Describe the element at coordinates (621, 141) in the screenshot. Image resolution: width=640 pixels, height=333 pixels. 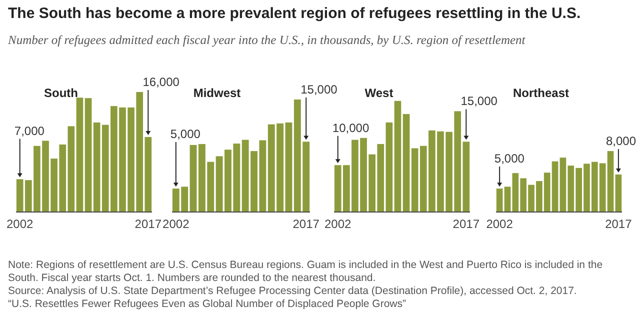
I see `data-label: 8,000` at that location.